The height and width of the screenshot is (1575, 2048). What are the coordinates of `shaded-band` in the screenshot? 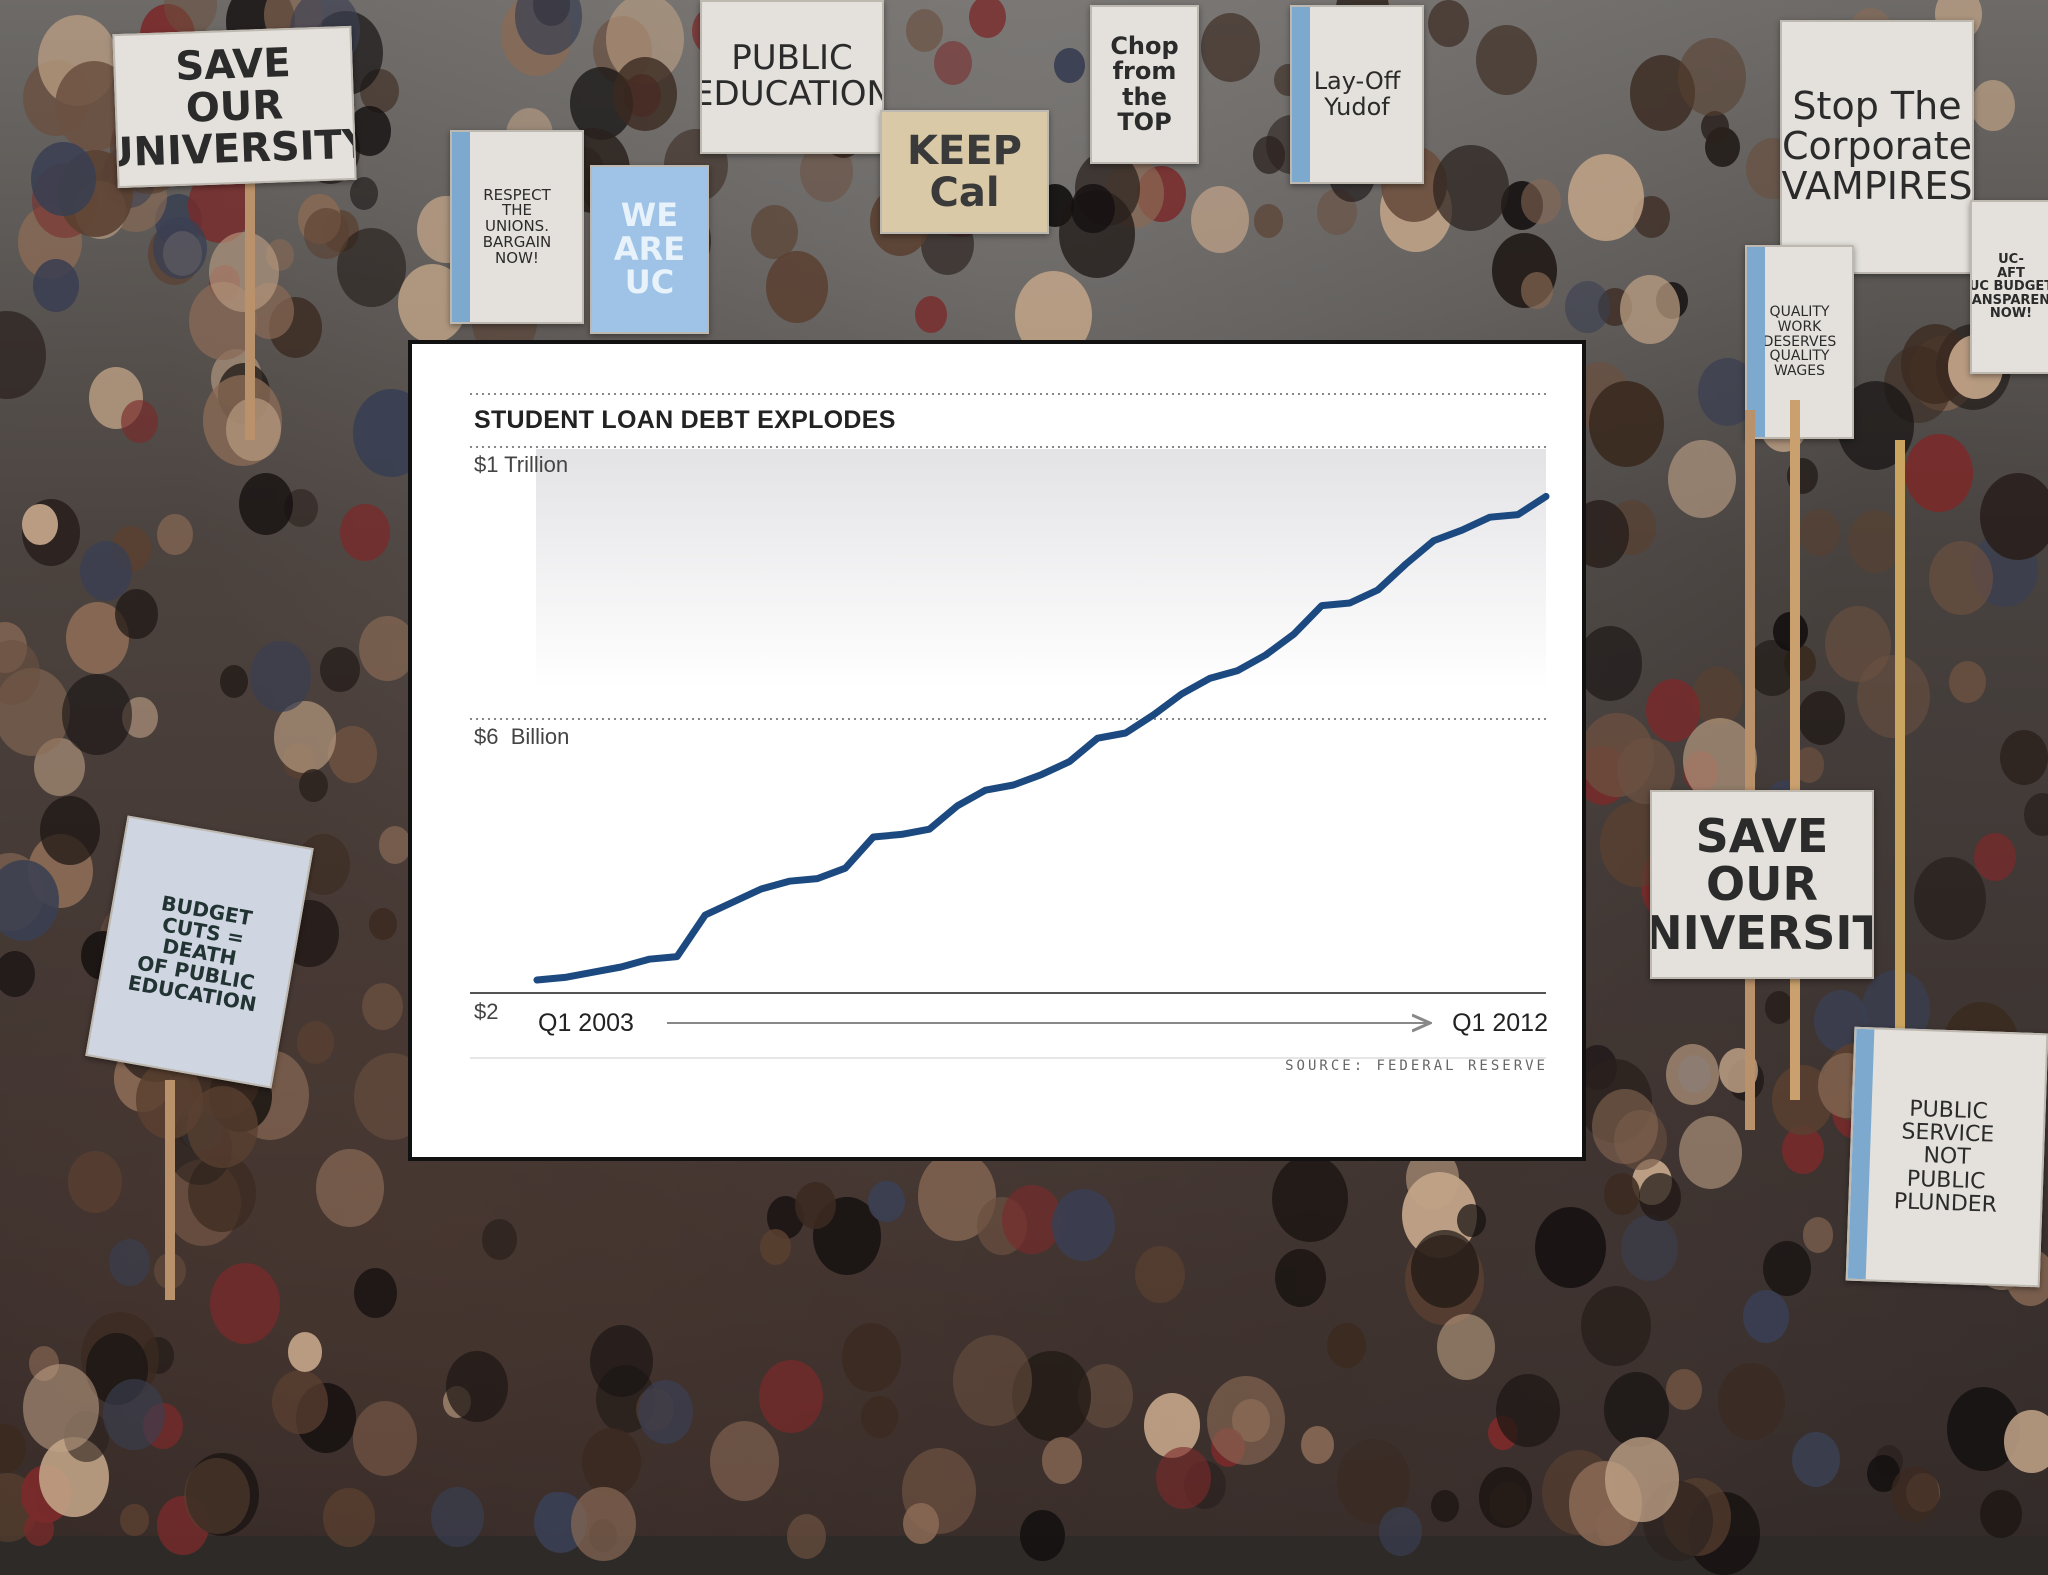 It's located at (1041, 569).